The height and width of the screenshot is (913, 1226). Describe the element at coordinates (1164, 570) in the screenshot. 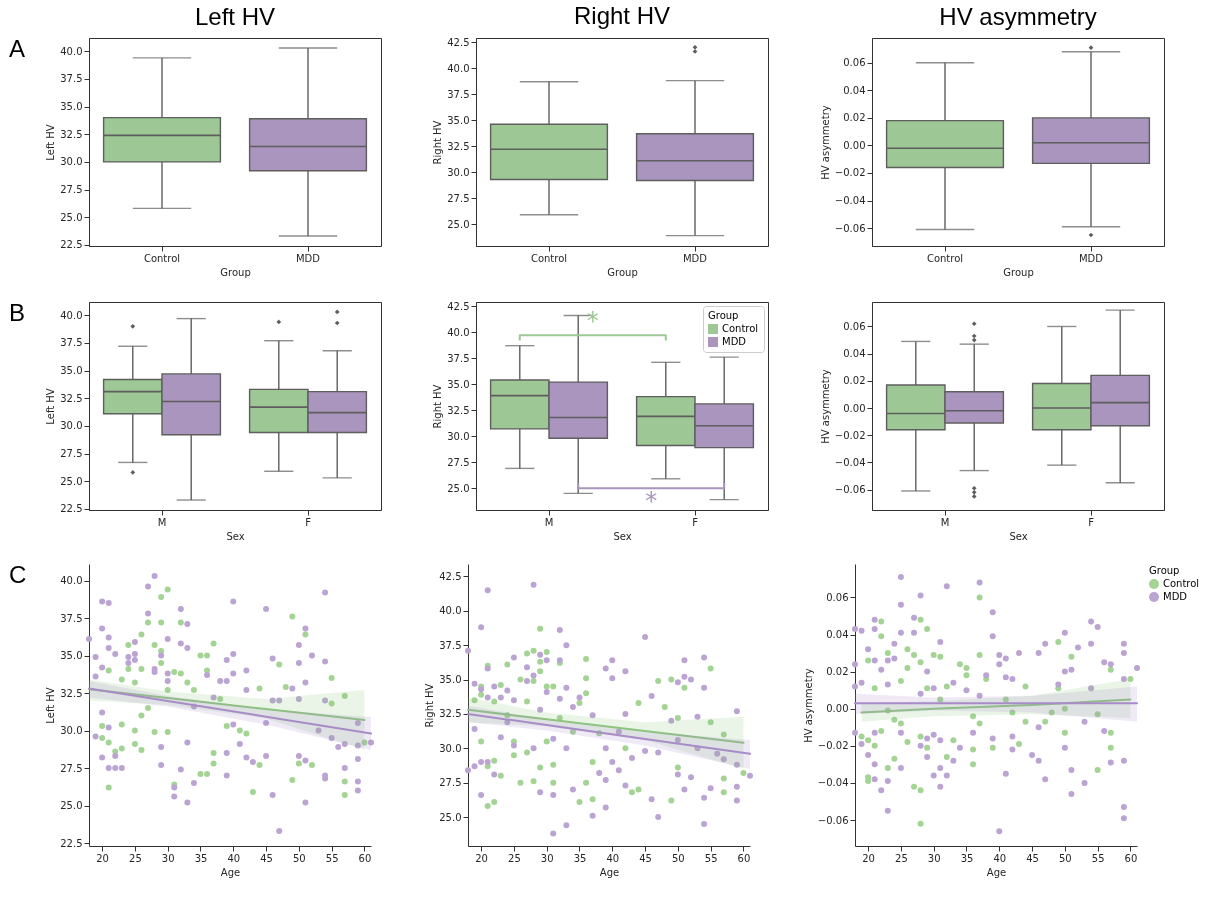

I see `legend-title: Group` at that location.